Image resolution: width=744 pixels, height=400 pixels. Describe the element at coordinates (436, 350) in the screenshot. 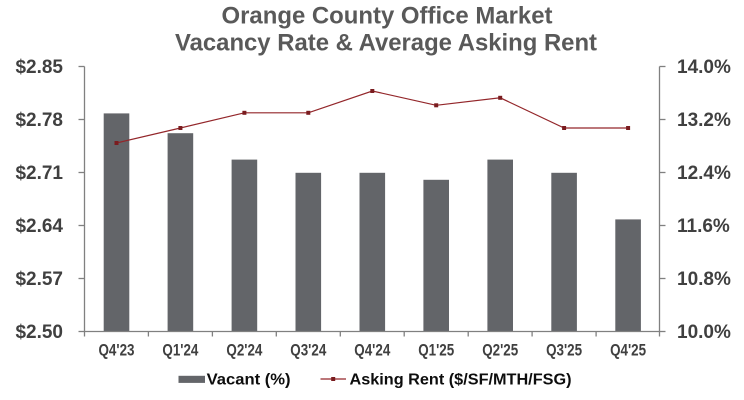

I see `svg-text: Q1'25` at that location.